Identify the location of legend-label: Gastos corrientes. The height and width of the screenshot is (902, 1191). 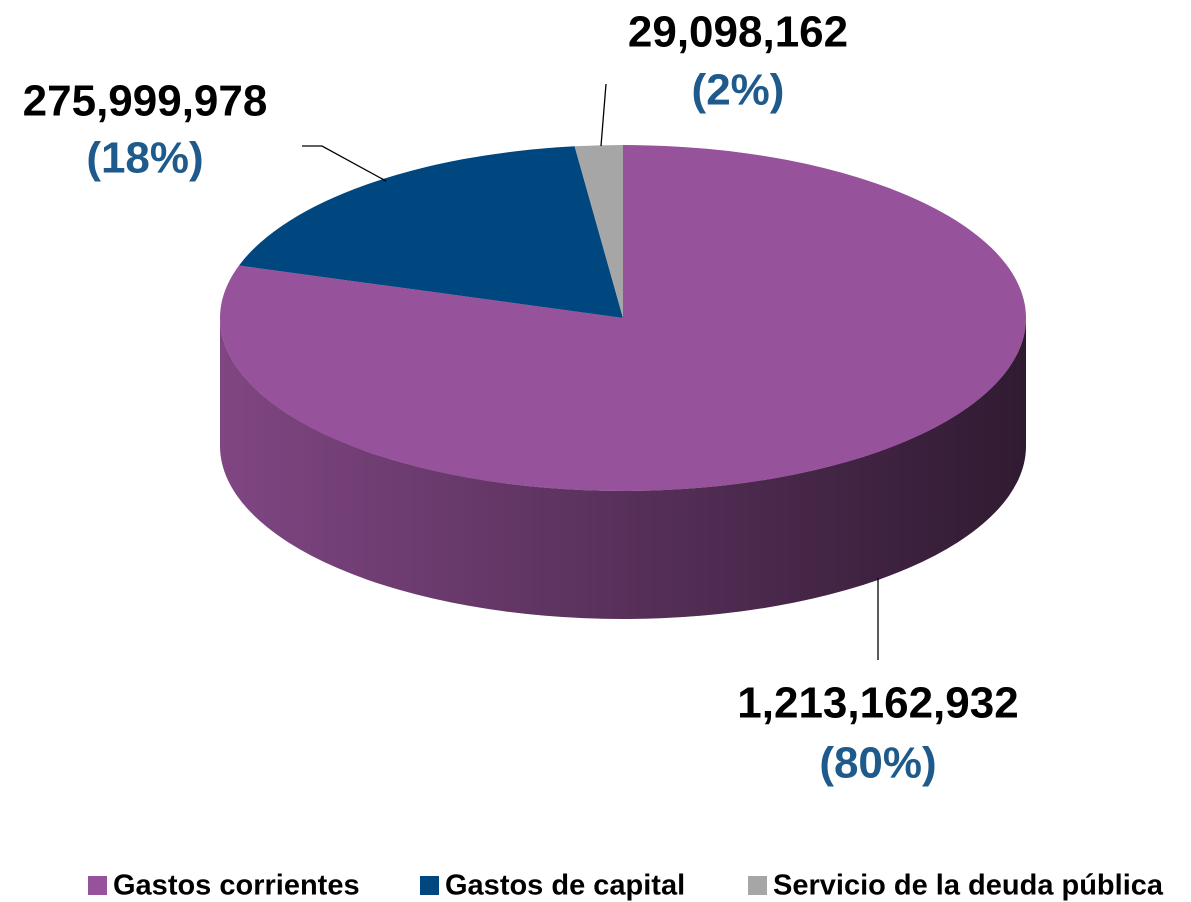
(236, 886).